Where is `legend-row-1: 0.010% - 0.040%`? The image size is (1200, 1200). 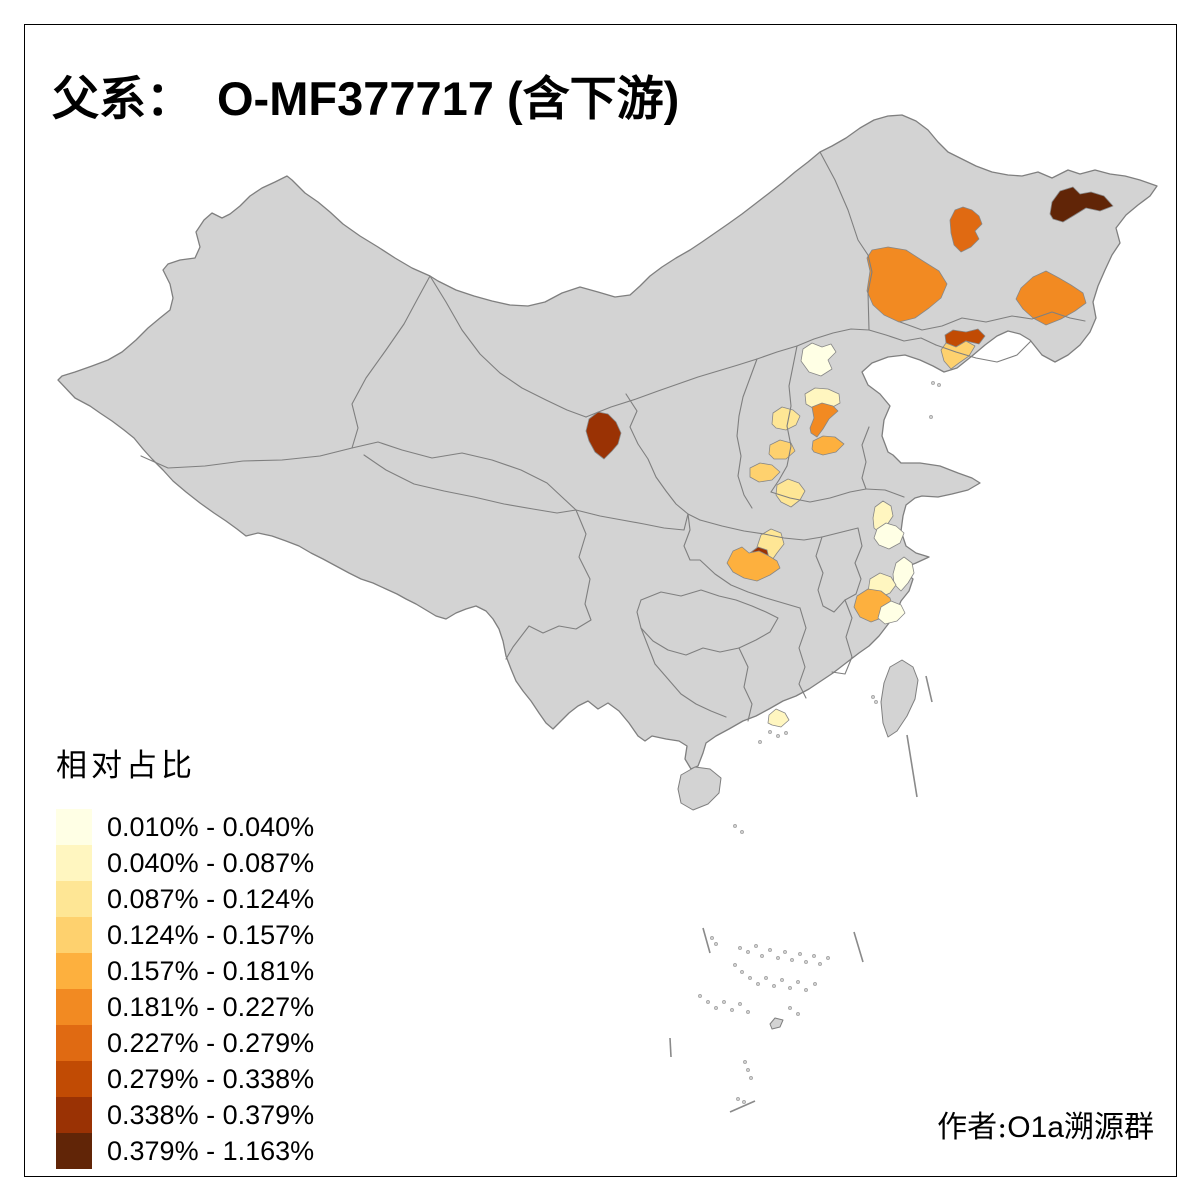 legend-row-1: 0.010% - 0.040% is located at coordinates (185, 827).